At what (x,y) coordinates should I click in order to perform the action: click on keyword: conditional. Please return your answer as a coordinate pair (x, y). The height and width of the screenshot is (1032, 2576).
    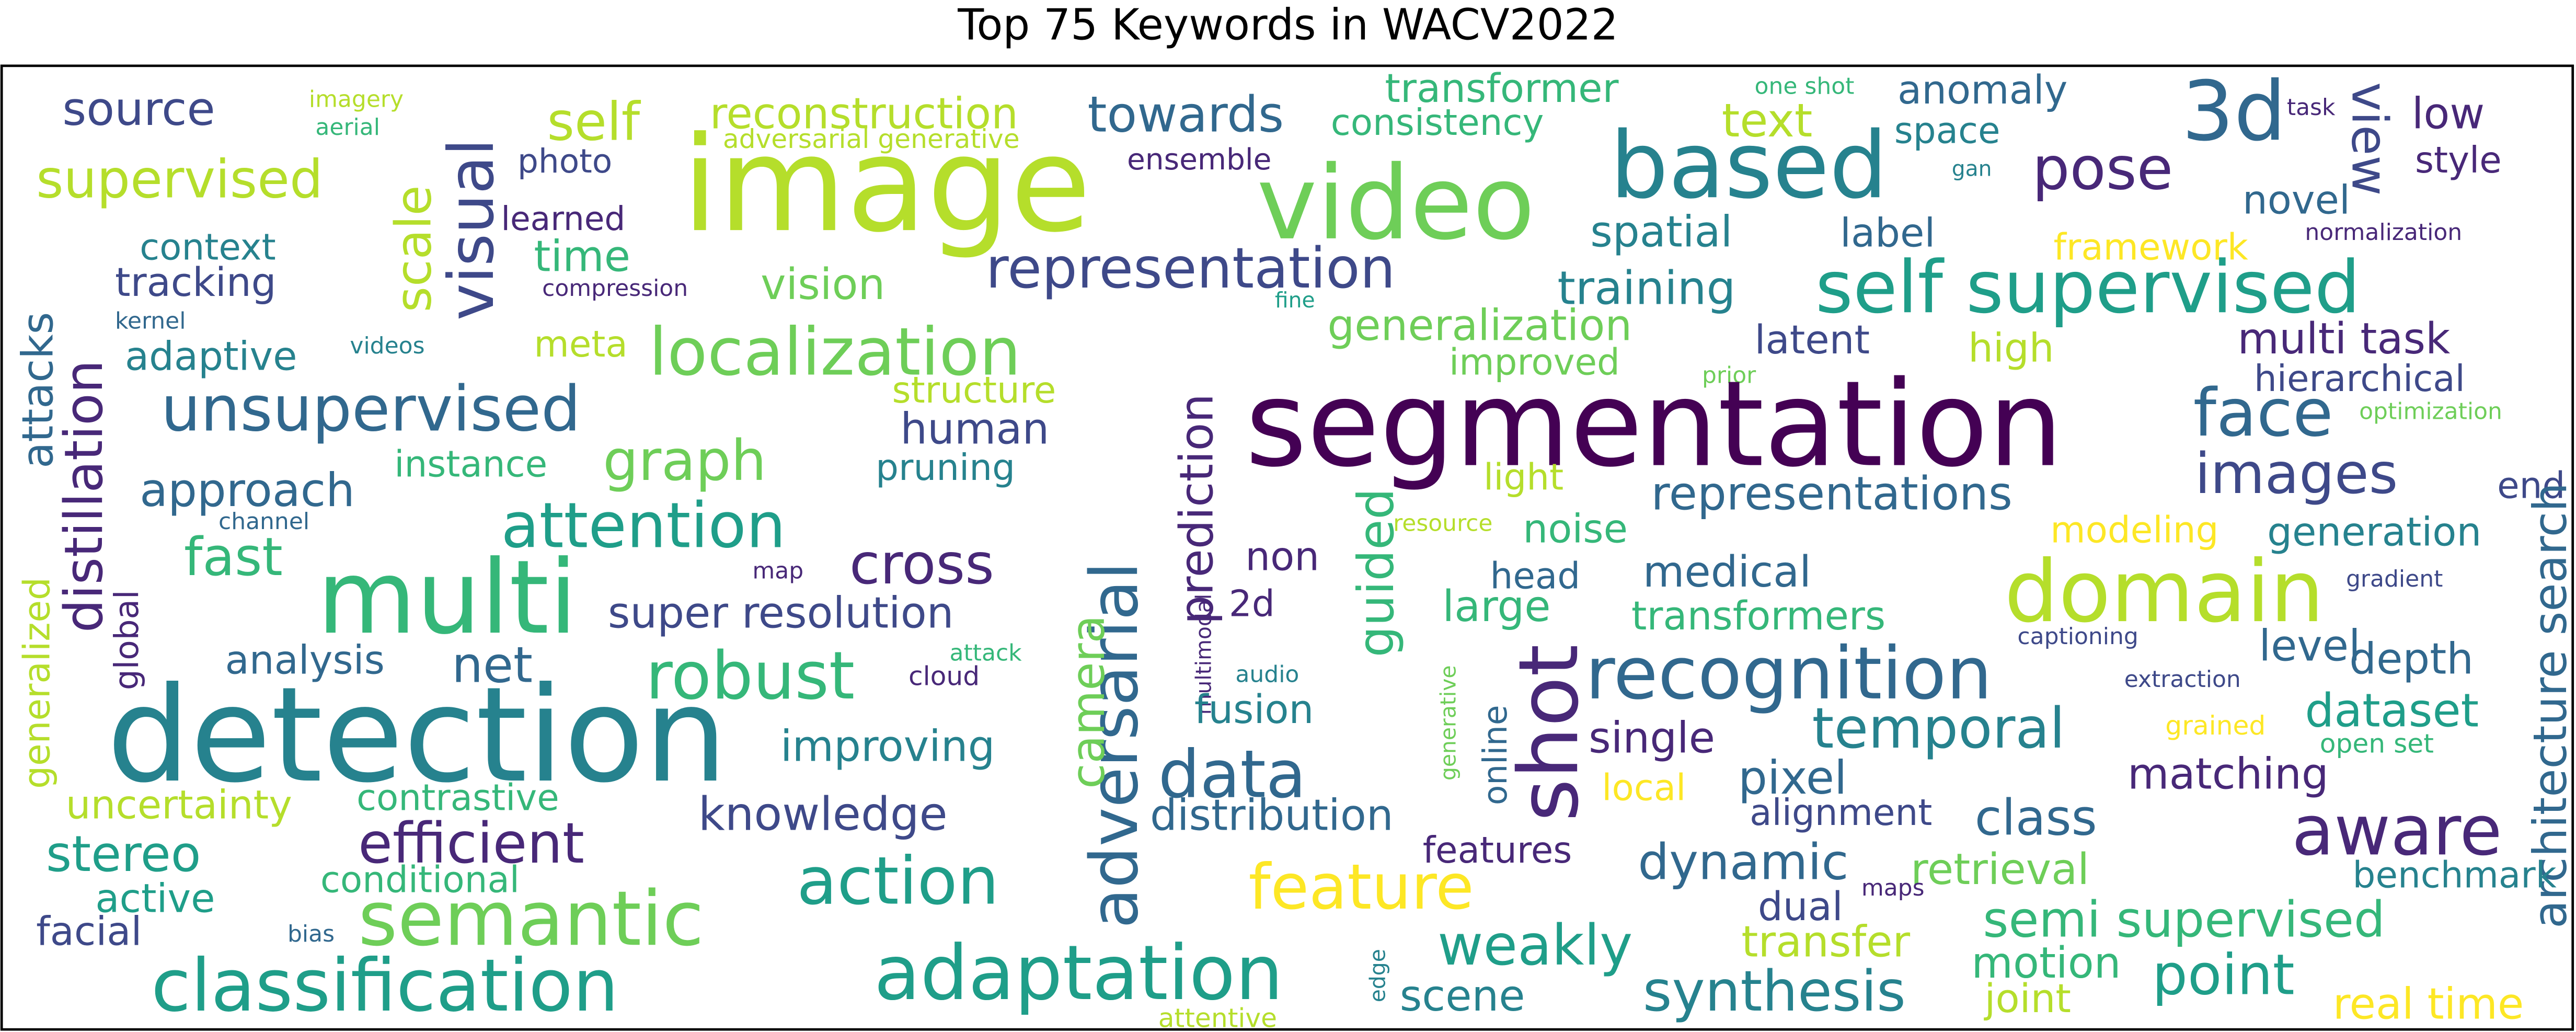
    Looking at the image, I should click on (420, 880).